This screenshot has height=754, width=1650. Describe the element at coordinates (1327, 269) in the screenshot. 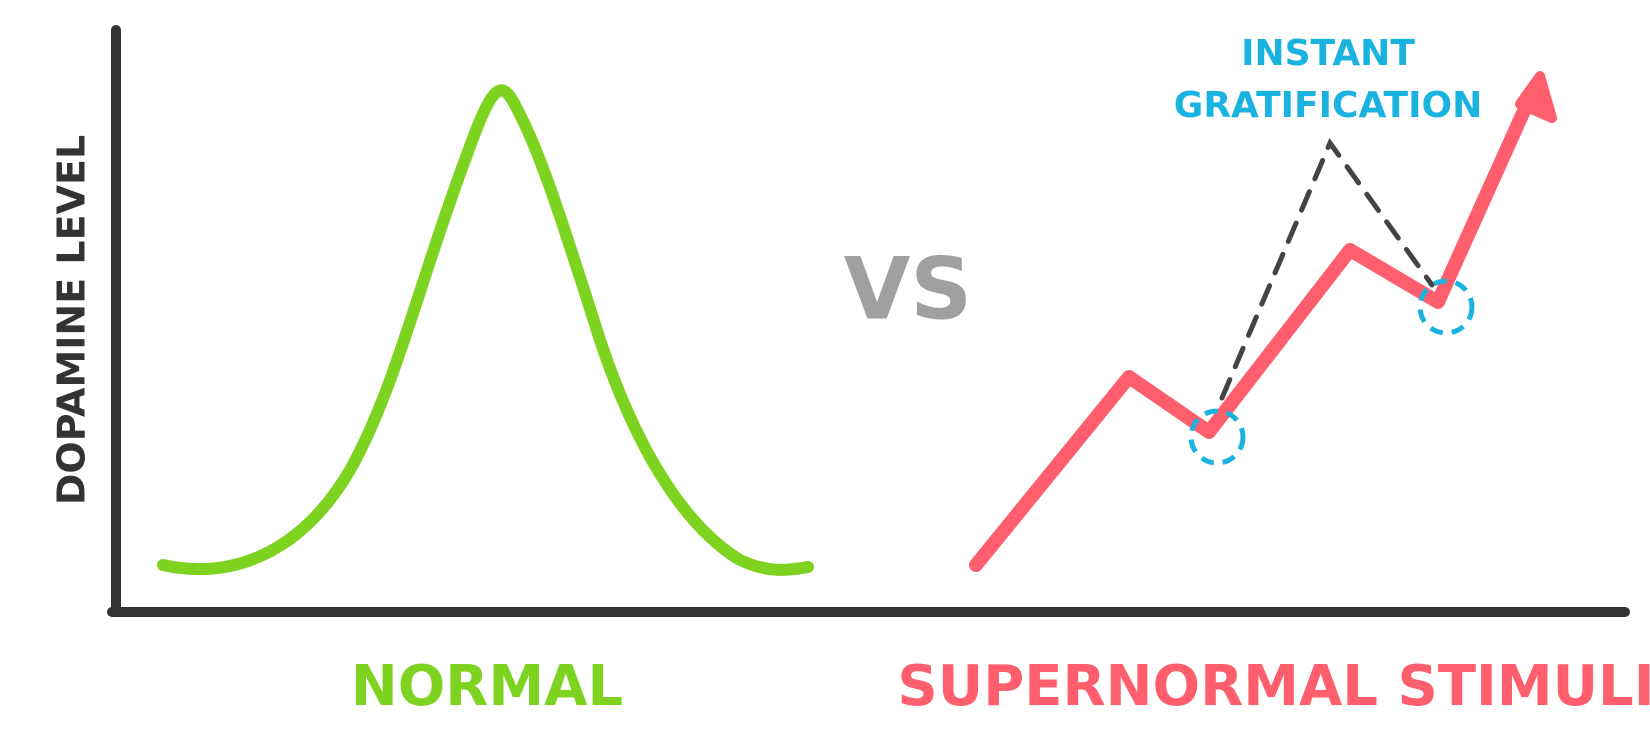

I see `instant-gratification-dashed-line` at that location.